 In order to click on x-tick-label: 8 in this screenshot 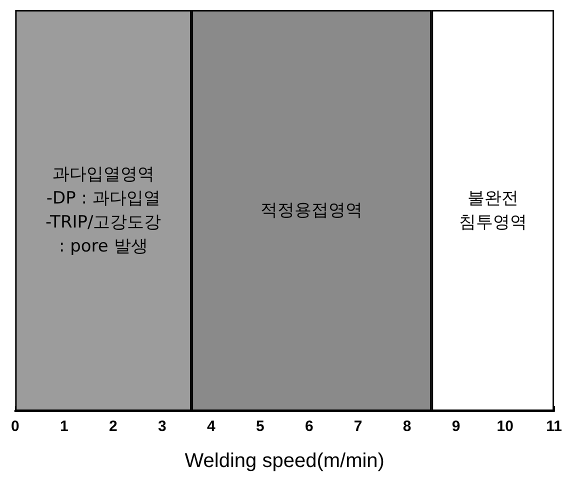, I will do `click(407, 426)`.